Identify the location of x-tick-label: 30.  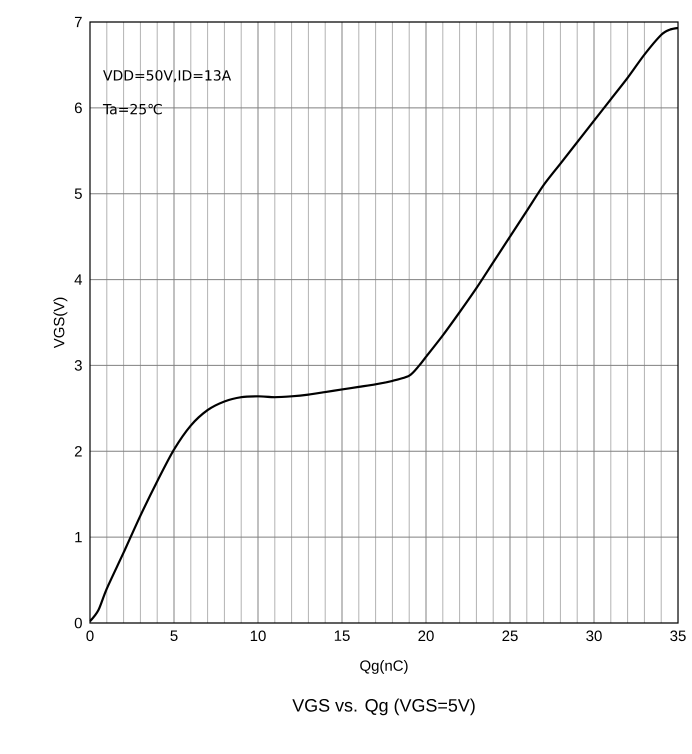
(594, 636).